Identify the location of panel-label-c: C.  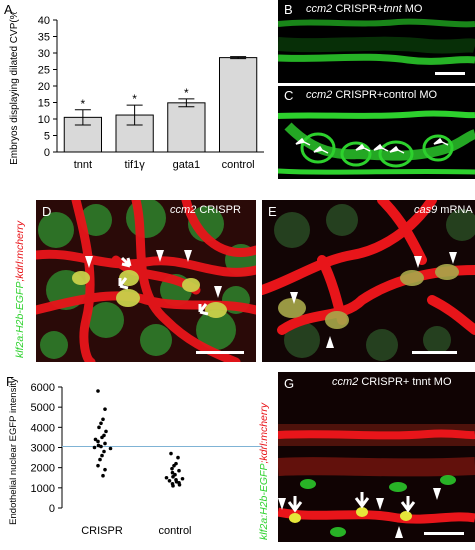
(289, 95).